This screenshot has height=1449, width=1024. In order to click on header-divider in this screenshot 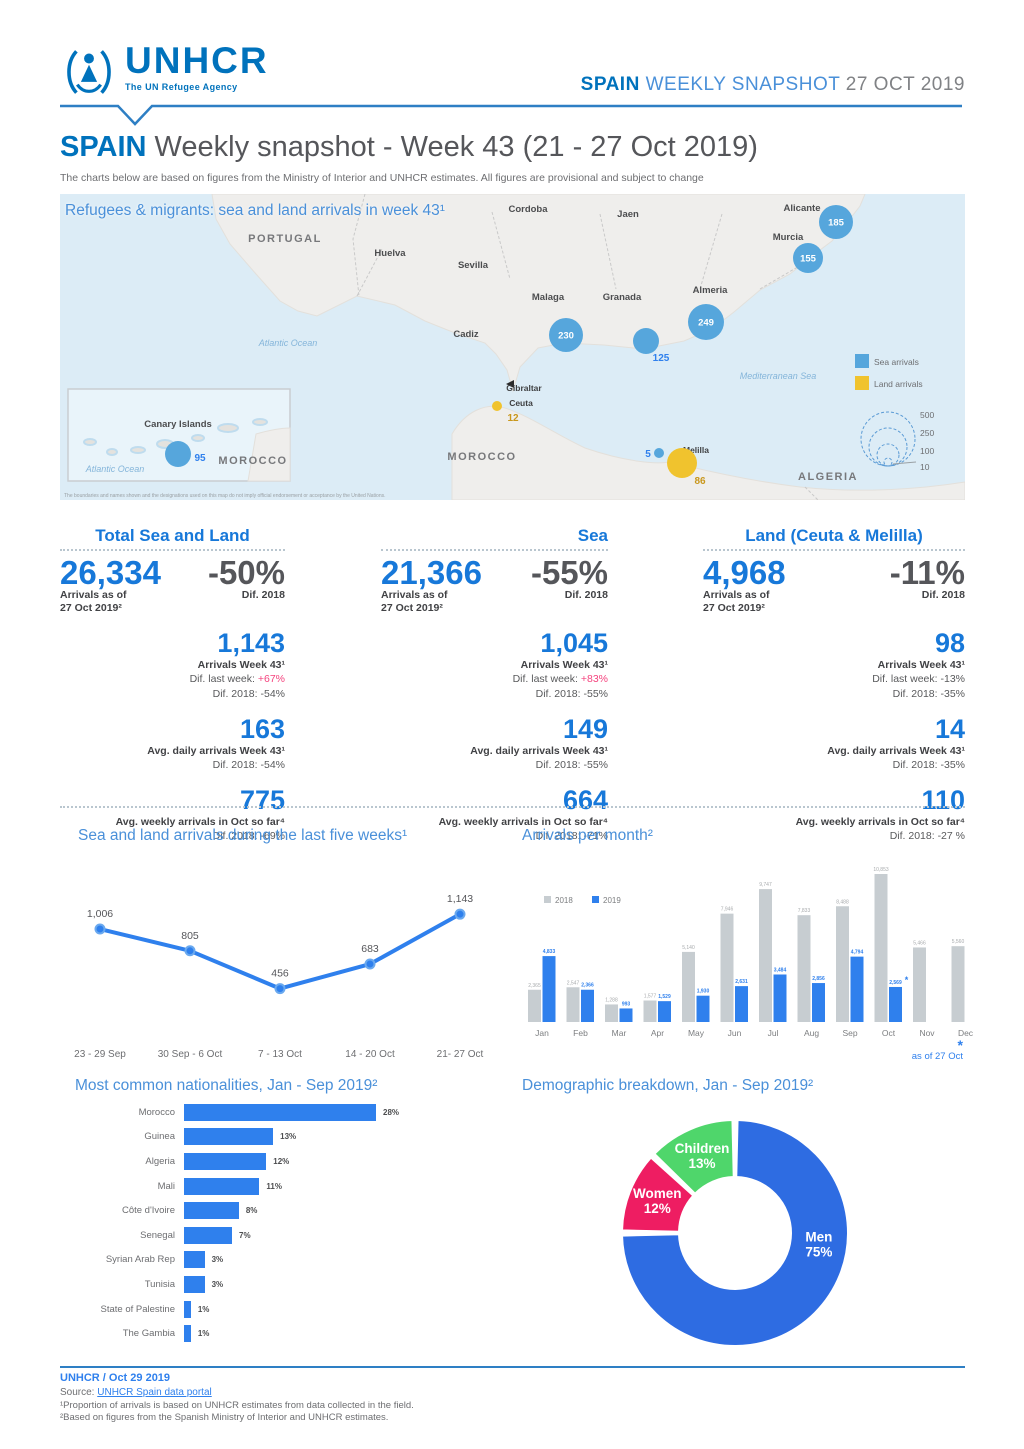, I will do `click(511, 115)`.